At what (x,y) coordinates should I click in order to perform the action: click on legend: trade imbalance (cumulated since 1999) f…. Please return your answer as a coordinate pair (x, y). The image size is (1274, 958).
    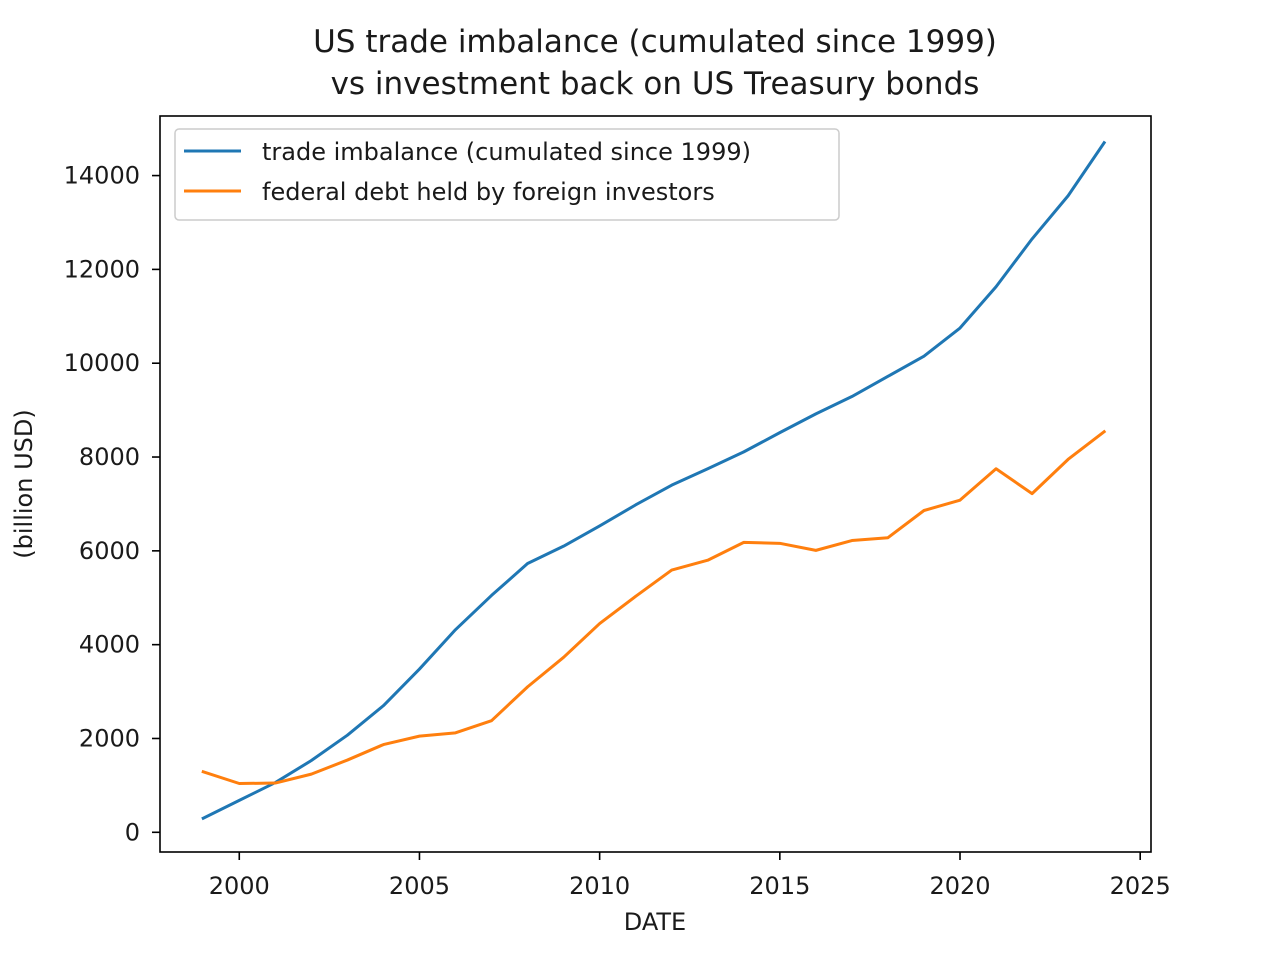
    Looking at the image, I should click on (507, 174).